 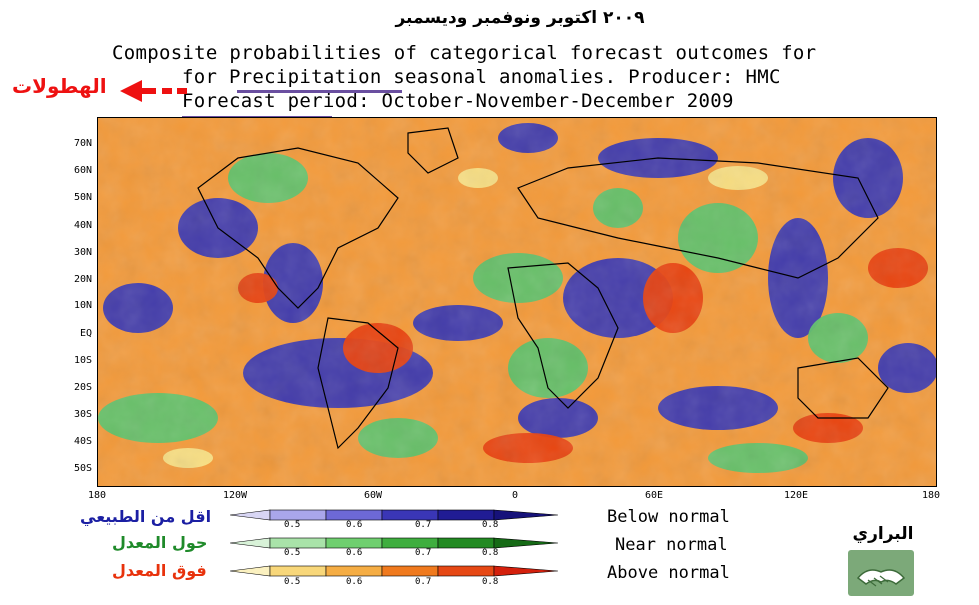 I want to click on lon-label: 60E, so click(x=654, y=495).